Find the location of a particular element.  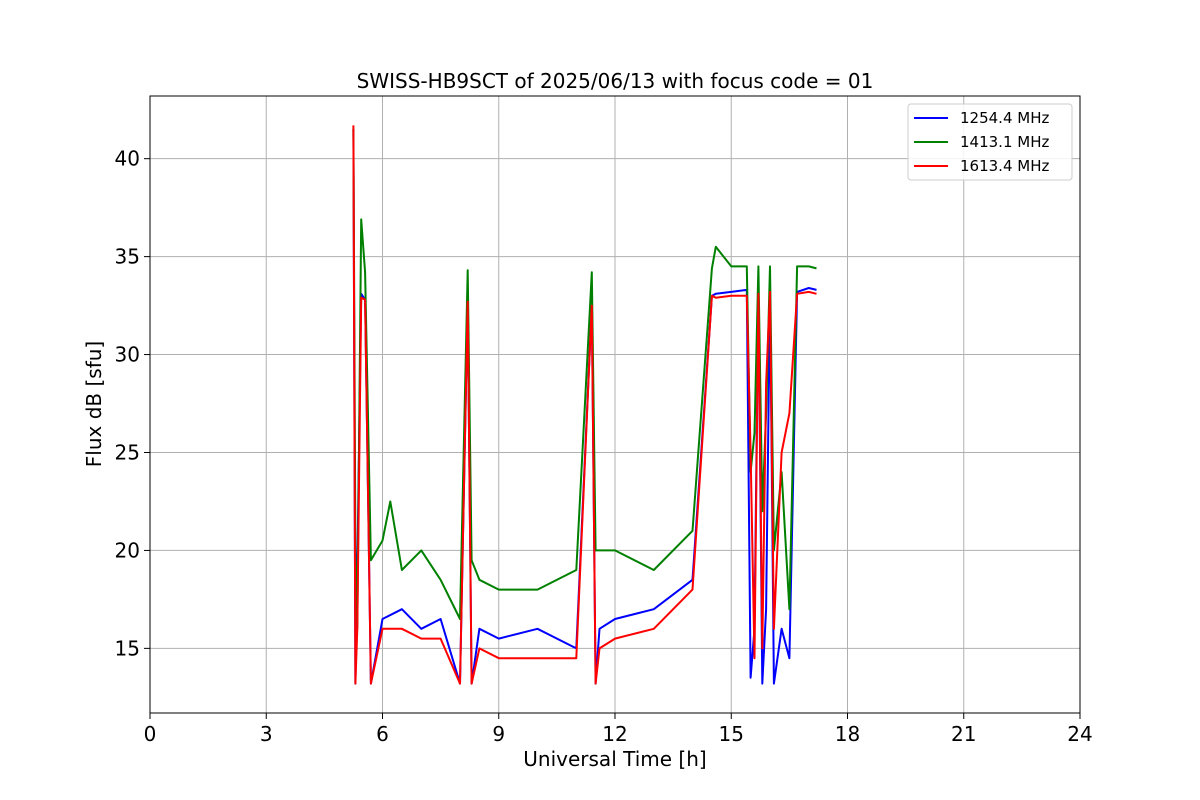

y-axis: 15 20 25 30 35 40 is located at coordinates (132, 403).